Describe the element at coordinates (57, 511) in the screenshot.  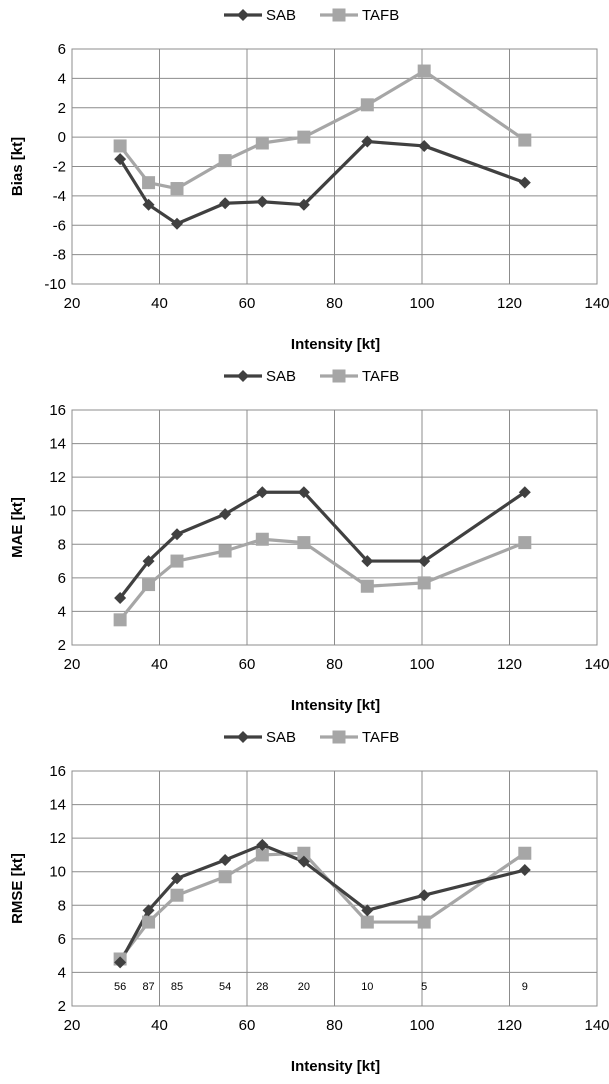
I see `y-tick-label: 10` at that location.